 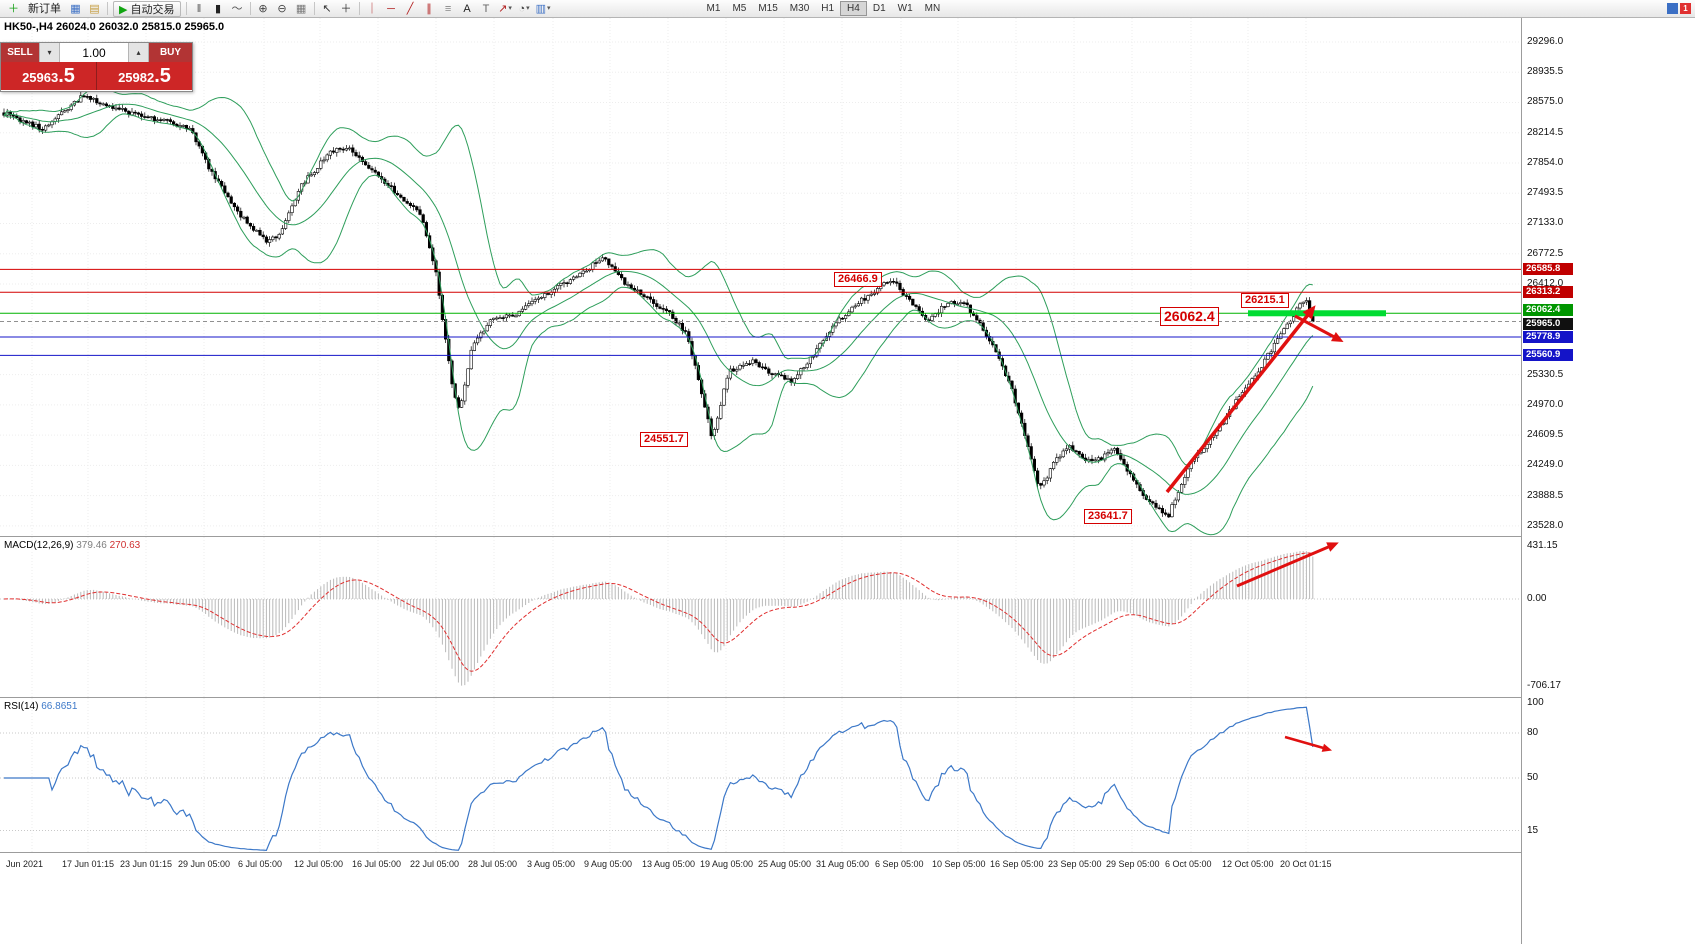 What do you see at coordinates (799, 8) in the screenshot?
I see `timeframe-m30: M30` at bounding box center [799, 8].